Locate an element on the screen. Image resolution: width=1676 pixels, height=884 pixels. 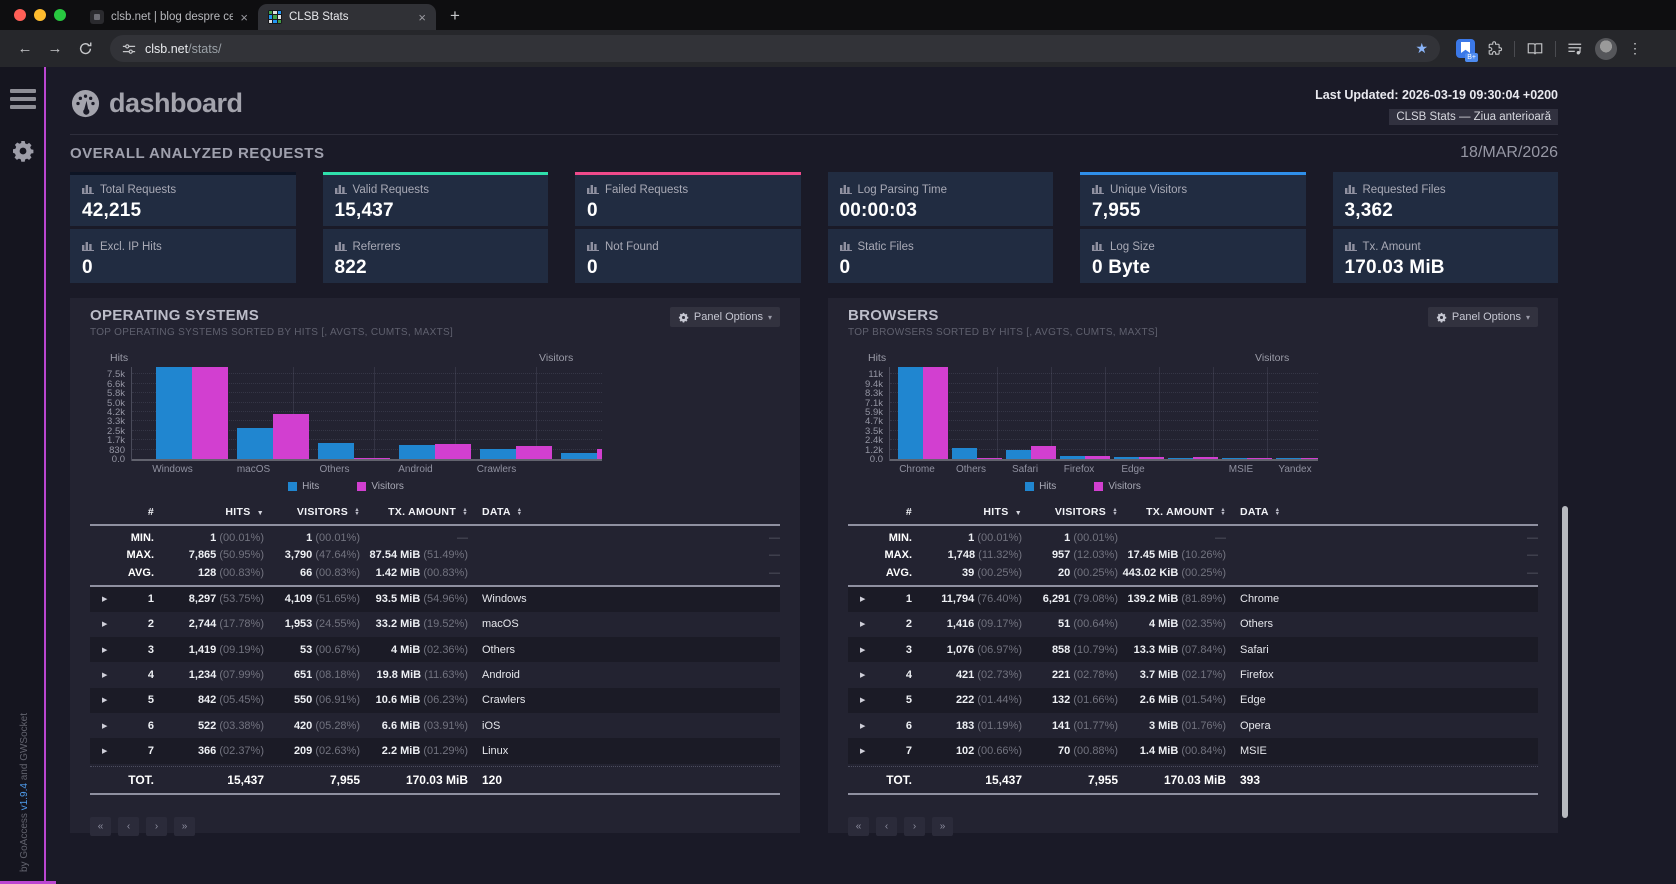
macos-window-controls is located at coordinates (40, 19).